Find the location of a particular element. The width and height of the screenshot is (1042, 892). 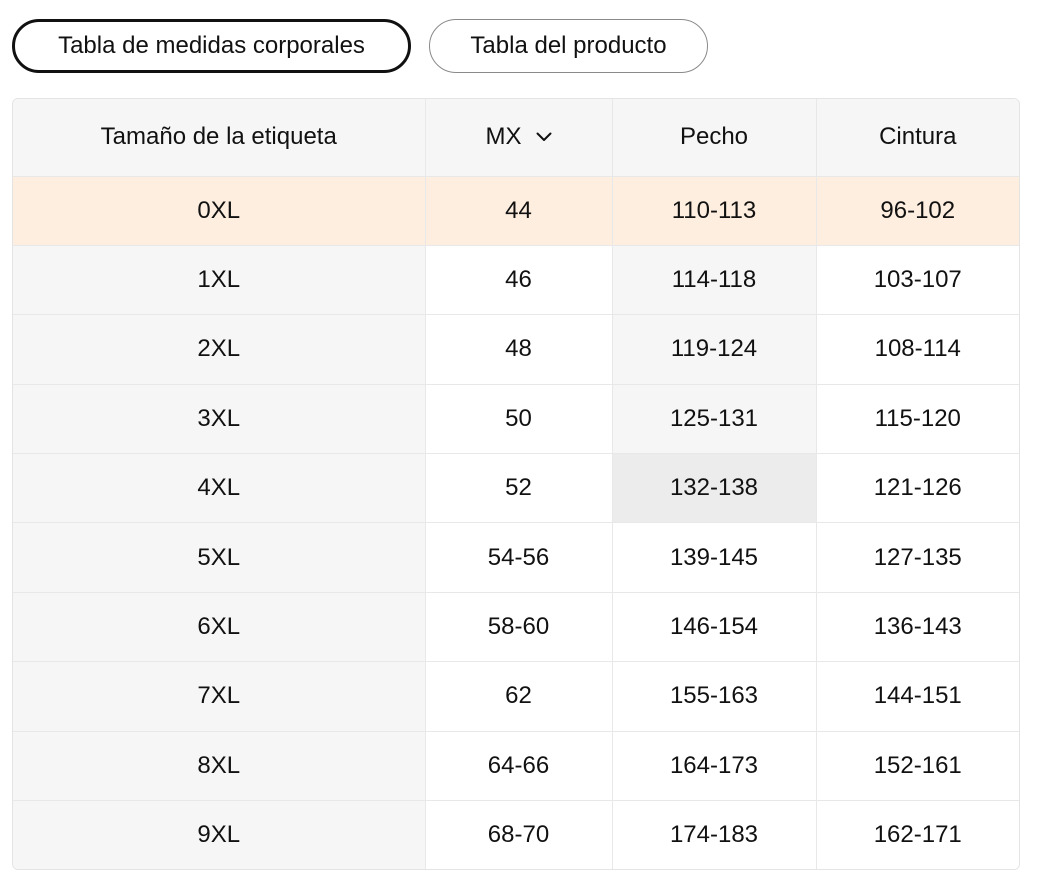

tab-body-measurements: Tabla de medidas corporales is located at coordinates (211, 46).